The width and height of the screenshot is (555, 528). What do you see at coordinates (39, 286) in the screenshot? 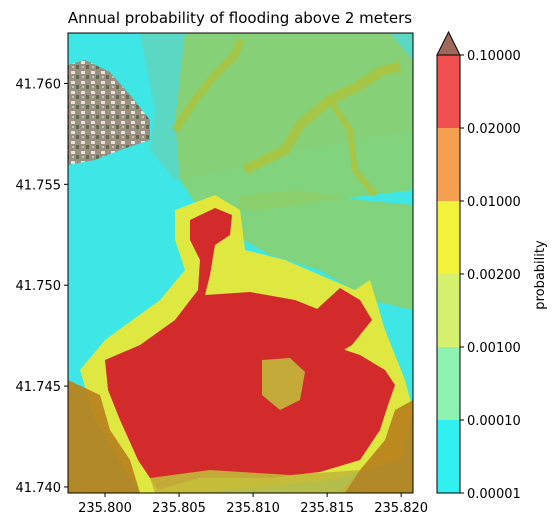
I see `y-tick-label: 41.750` at bounding box center [39, 286].